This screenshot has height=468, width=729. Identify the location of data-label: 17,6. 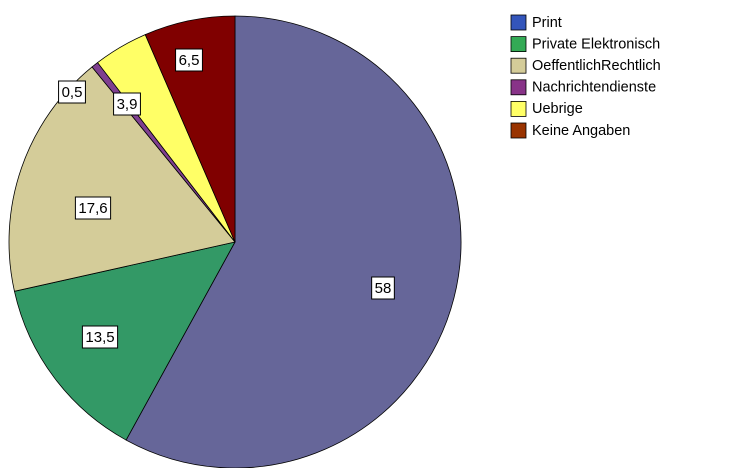
(92, 208).